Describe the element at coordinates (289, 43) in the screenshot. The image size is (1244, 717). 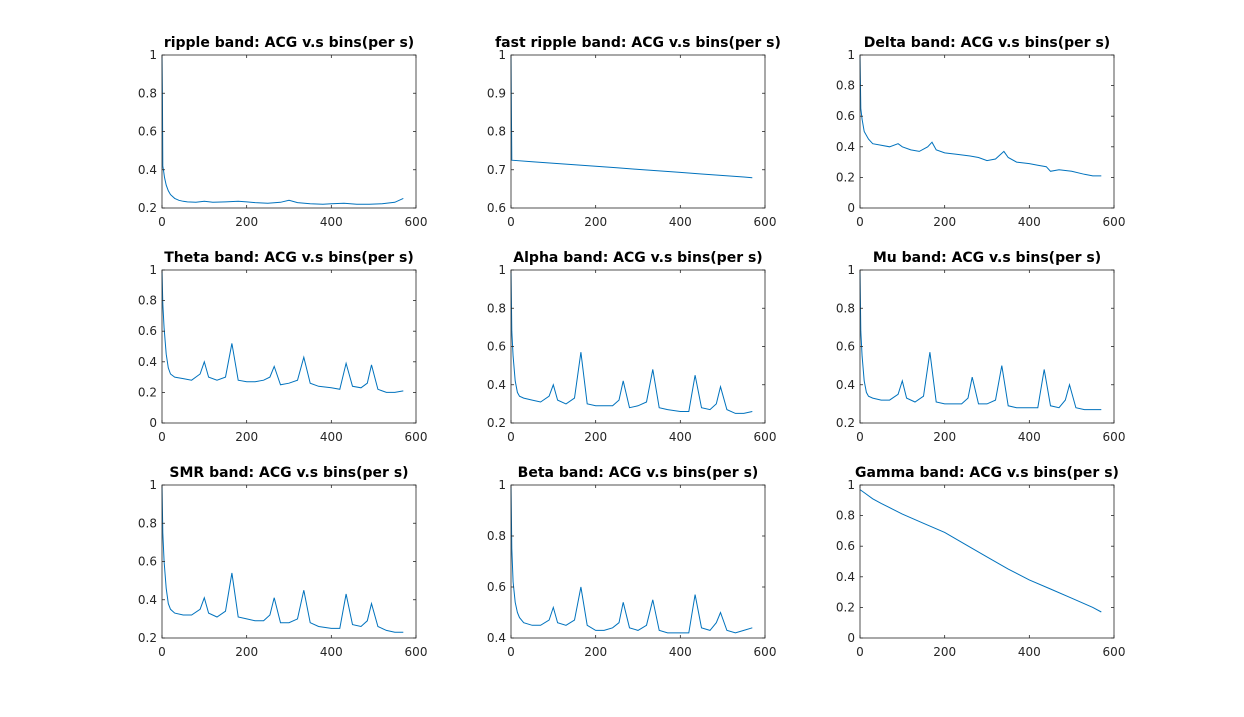
I see `subplot-title: ripple band: ACG v.s bins(per s)` at that location.